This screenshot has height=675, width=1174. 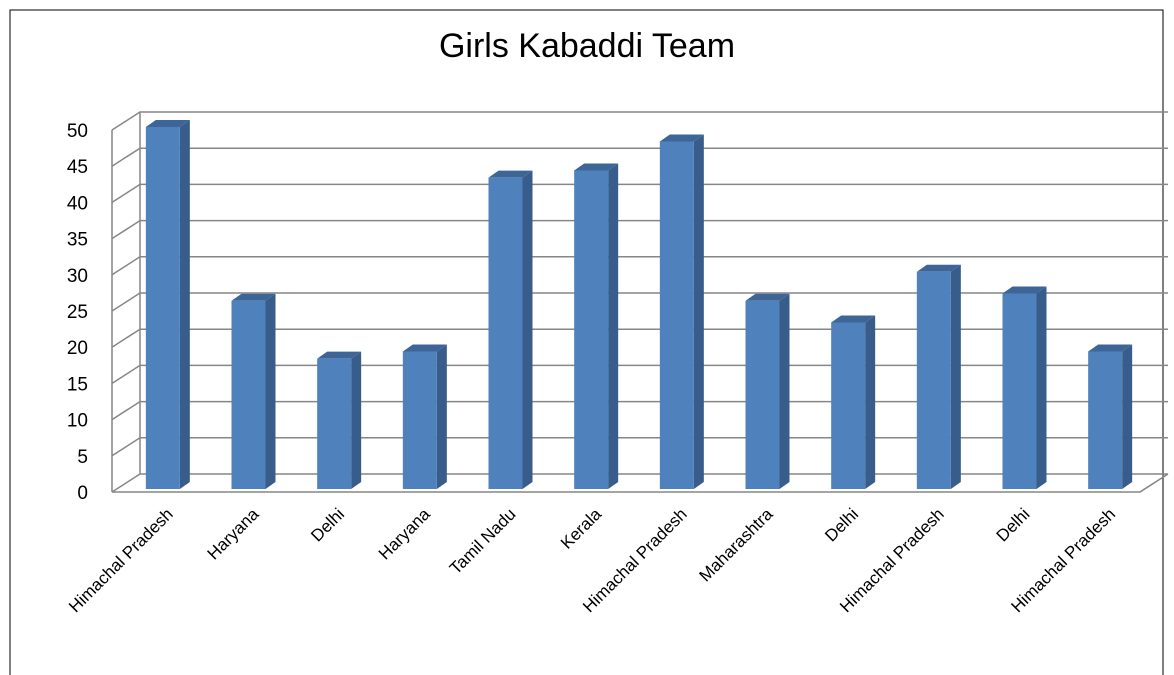 I want to click on y-tick-label: 15, so click(x=77, y=384).